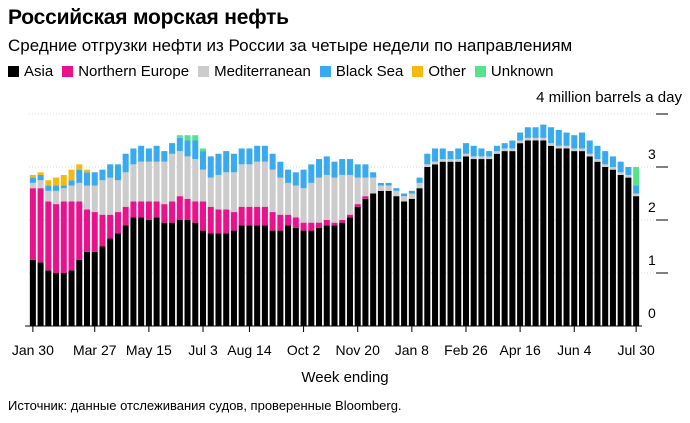  Describe the element at coordinates (249, 350) in the screenshot. I see `x-tick-label: Aug 14` at that location.